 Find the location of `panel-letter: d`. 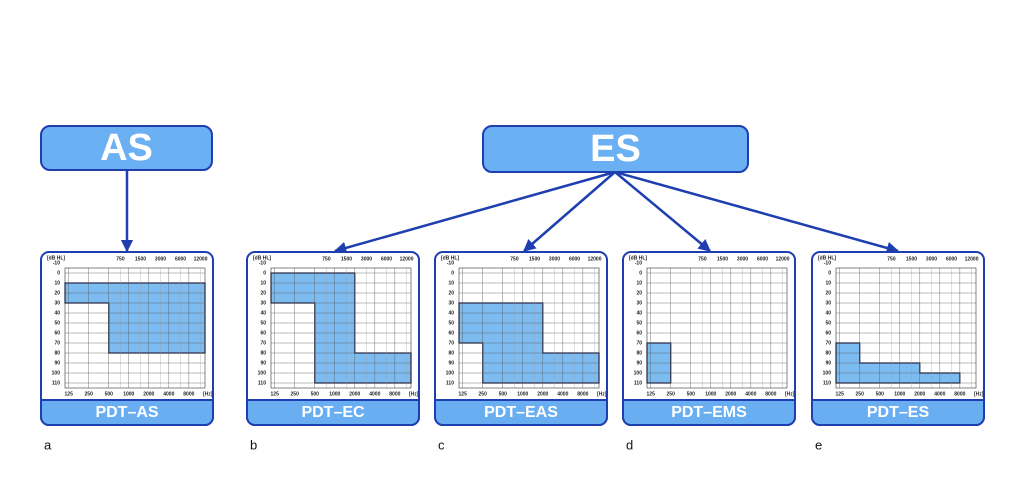

panel-letter: d is located at coordinates (629, 444).